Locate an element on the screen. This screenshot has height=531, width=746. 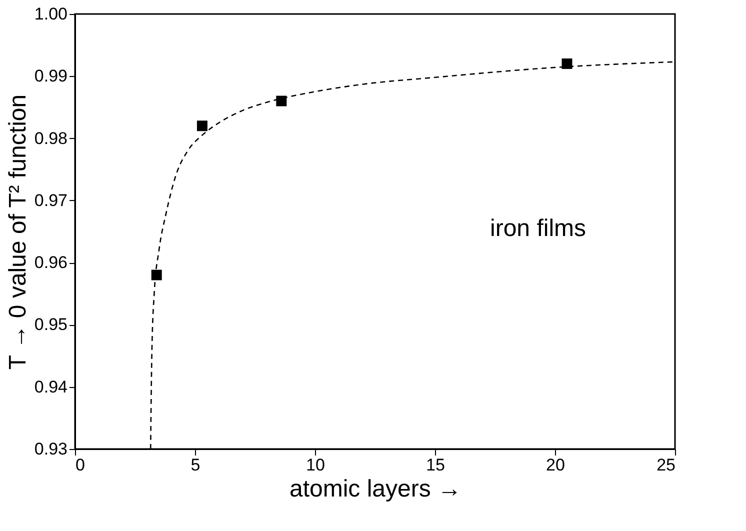
y-tick-label: 0.99 is located at coordinates (51, 76).